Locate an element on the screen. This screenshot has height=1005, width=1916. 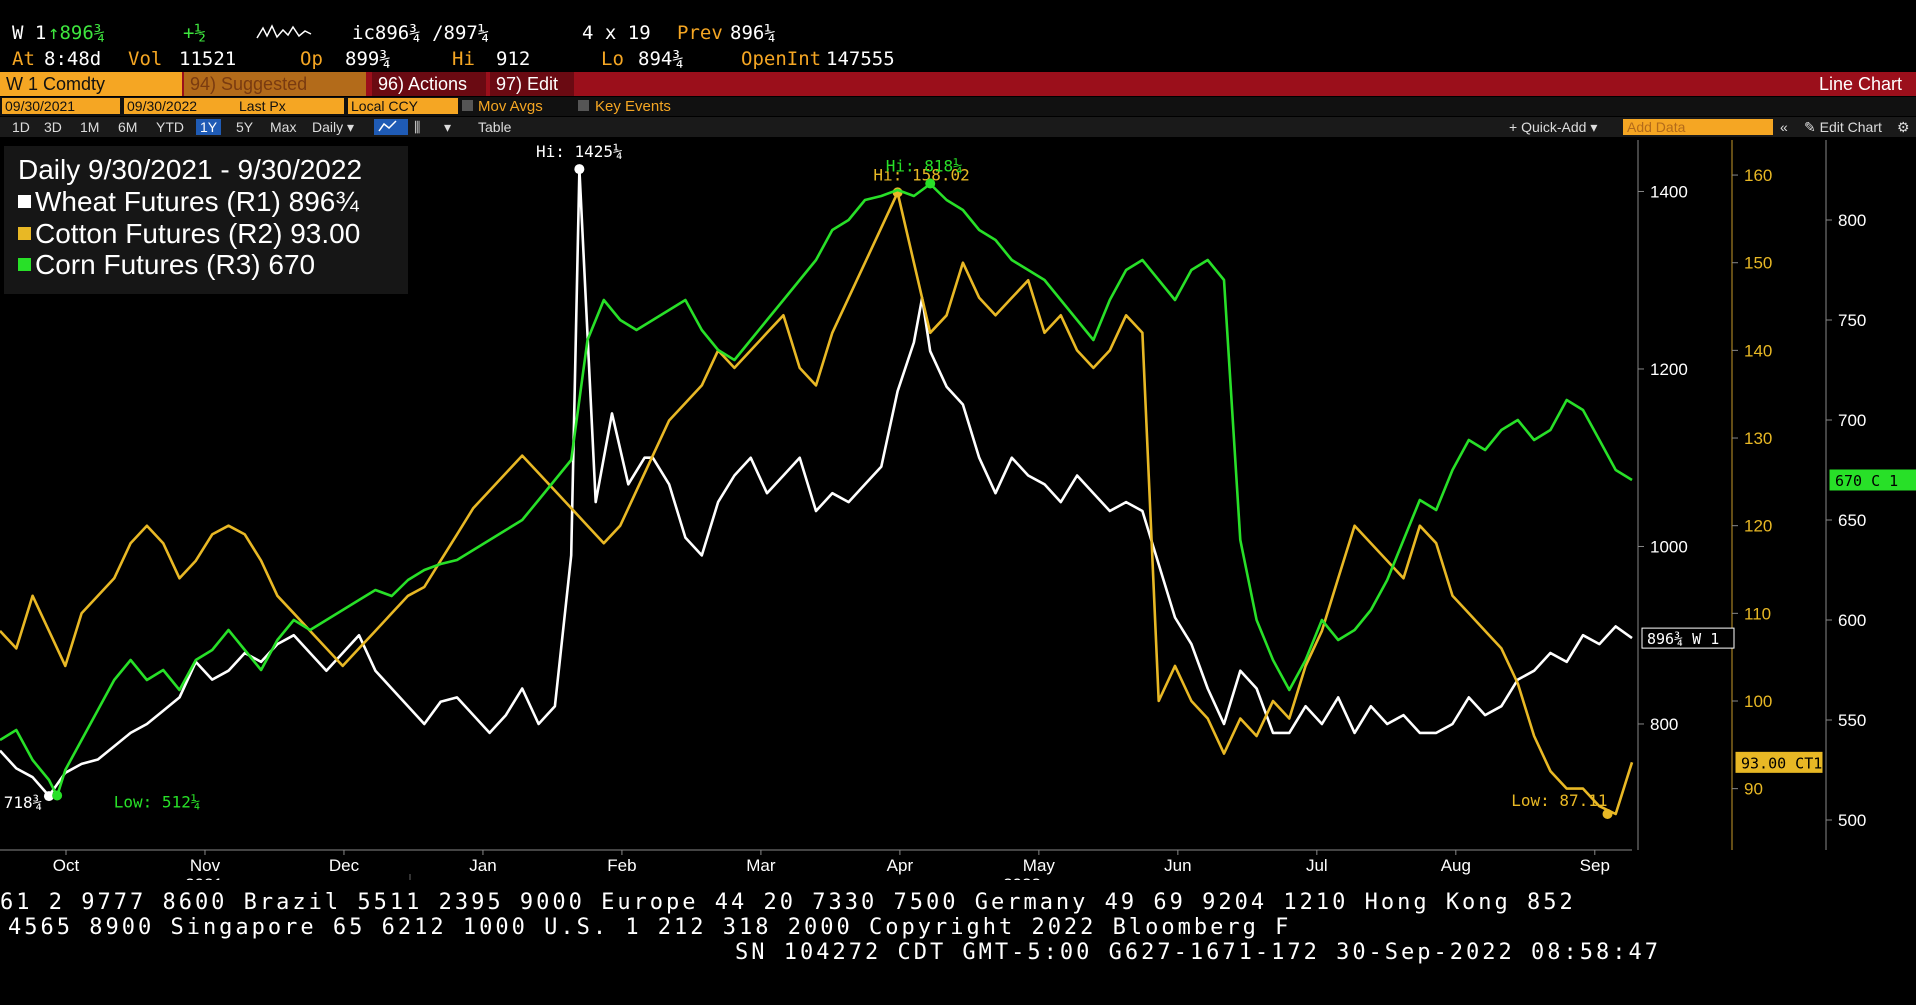
x-tick-label: Sep is located at coordinates (1595, 865).